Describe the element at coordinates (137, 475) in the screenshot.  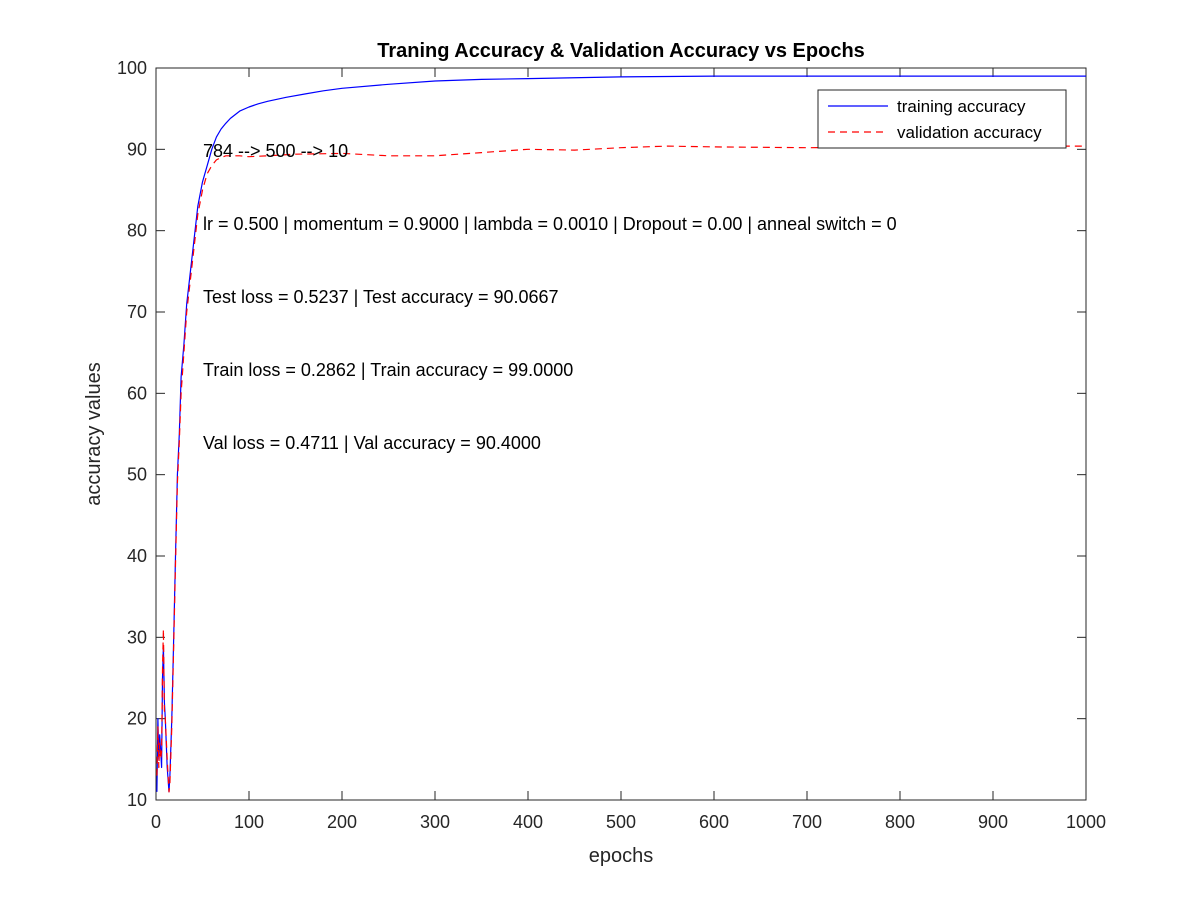
I see `y-tick-label: 50` at that location.